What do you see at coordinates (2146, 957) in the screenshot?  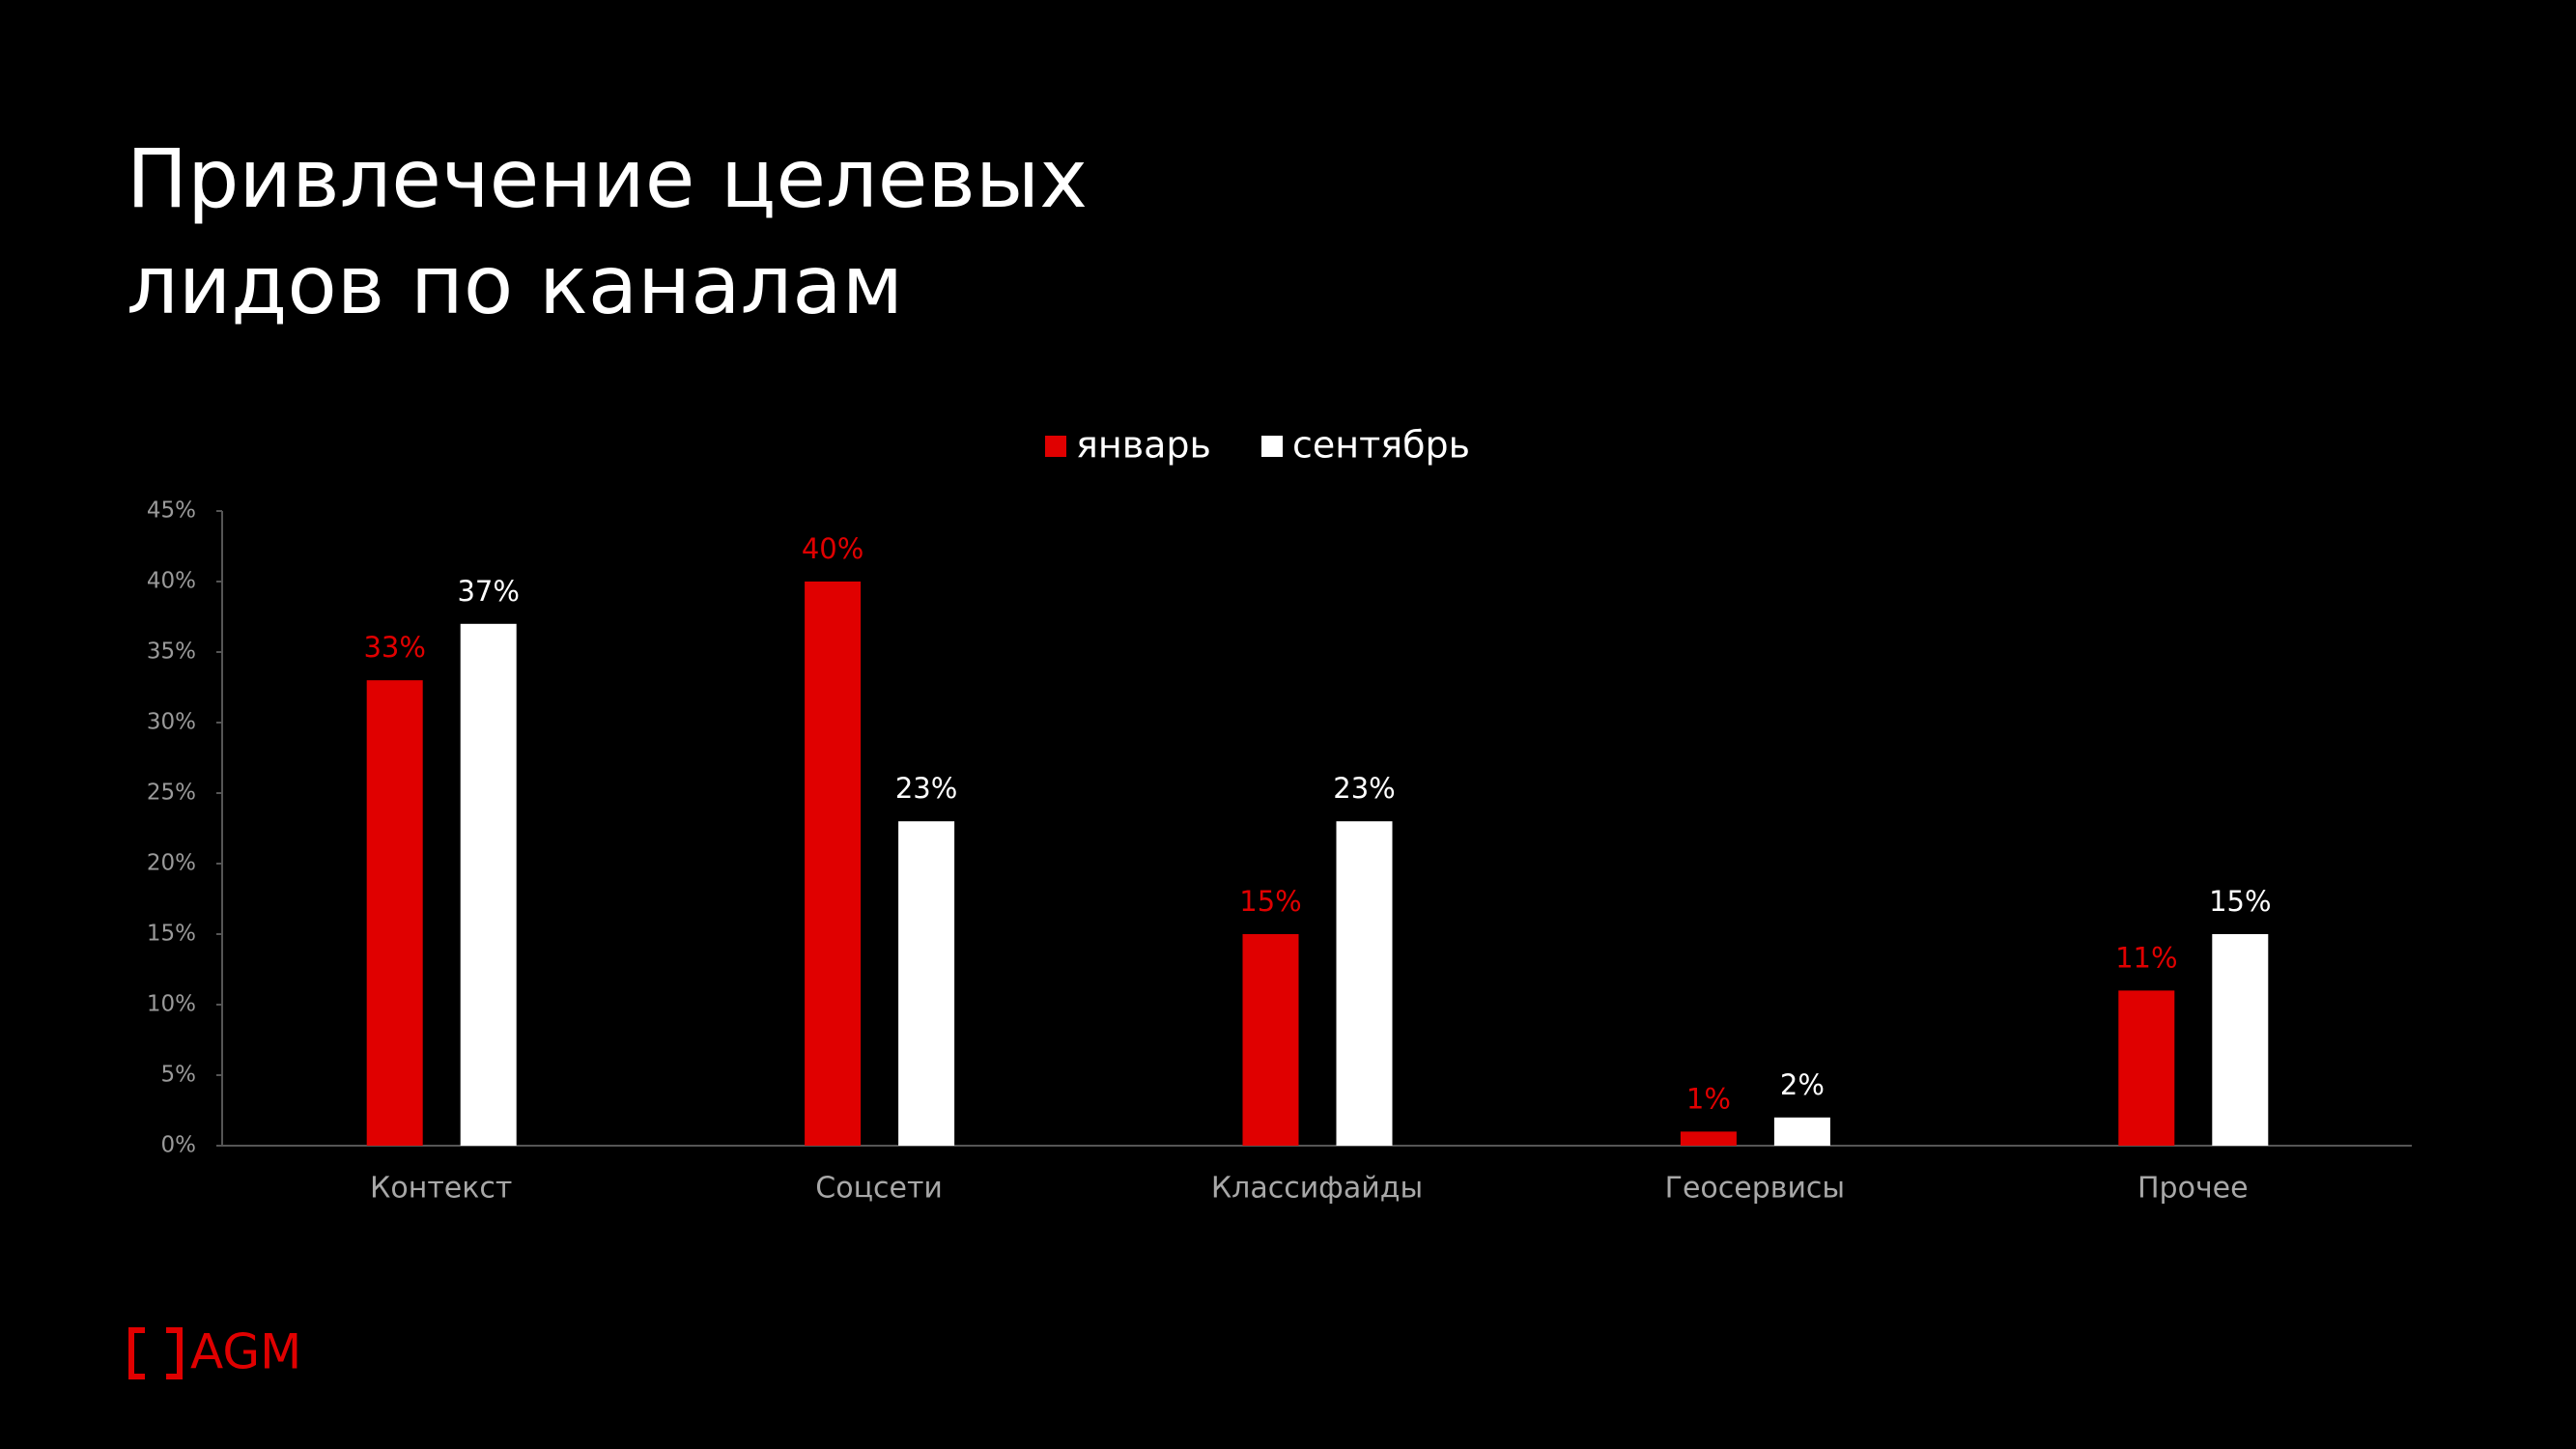 I see `value-label: 11%` at bounding box center [2146, 957].